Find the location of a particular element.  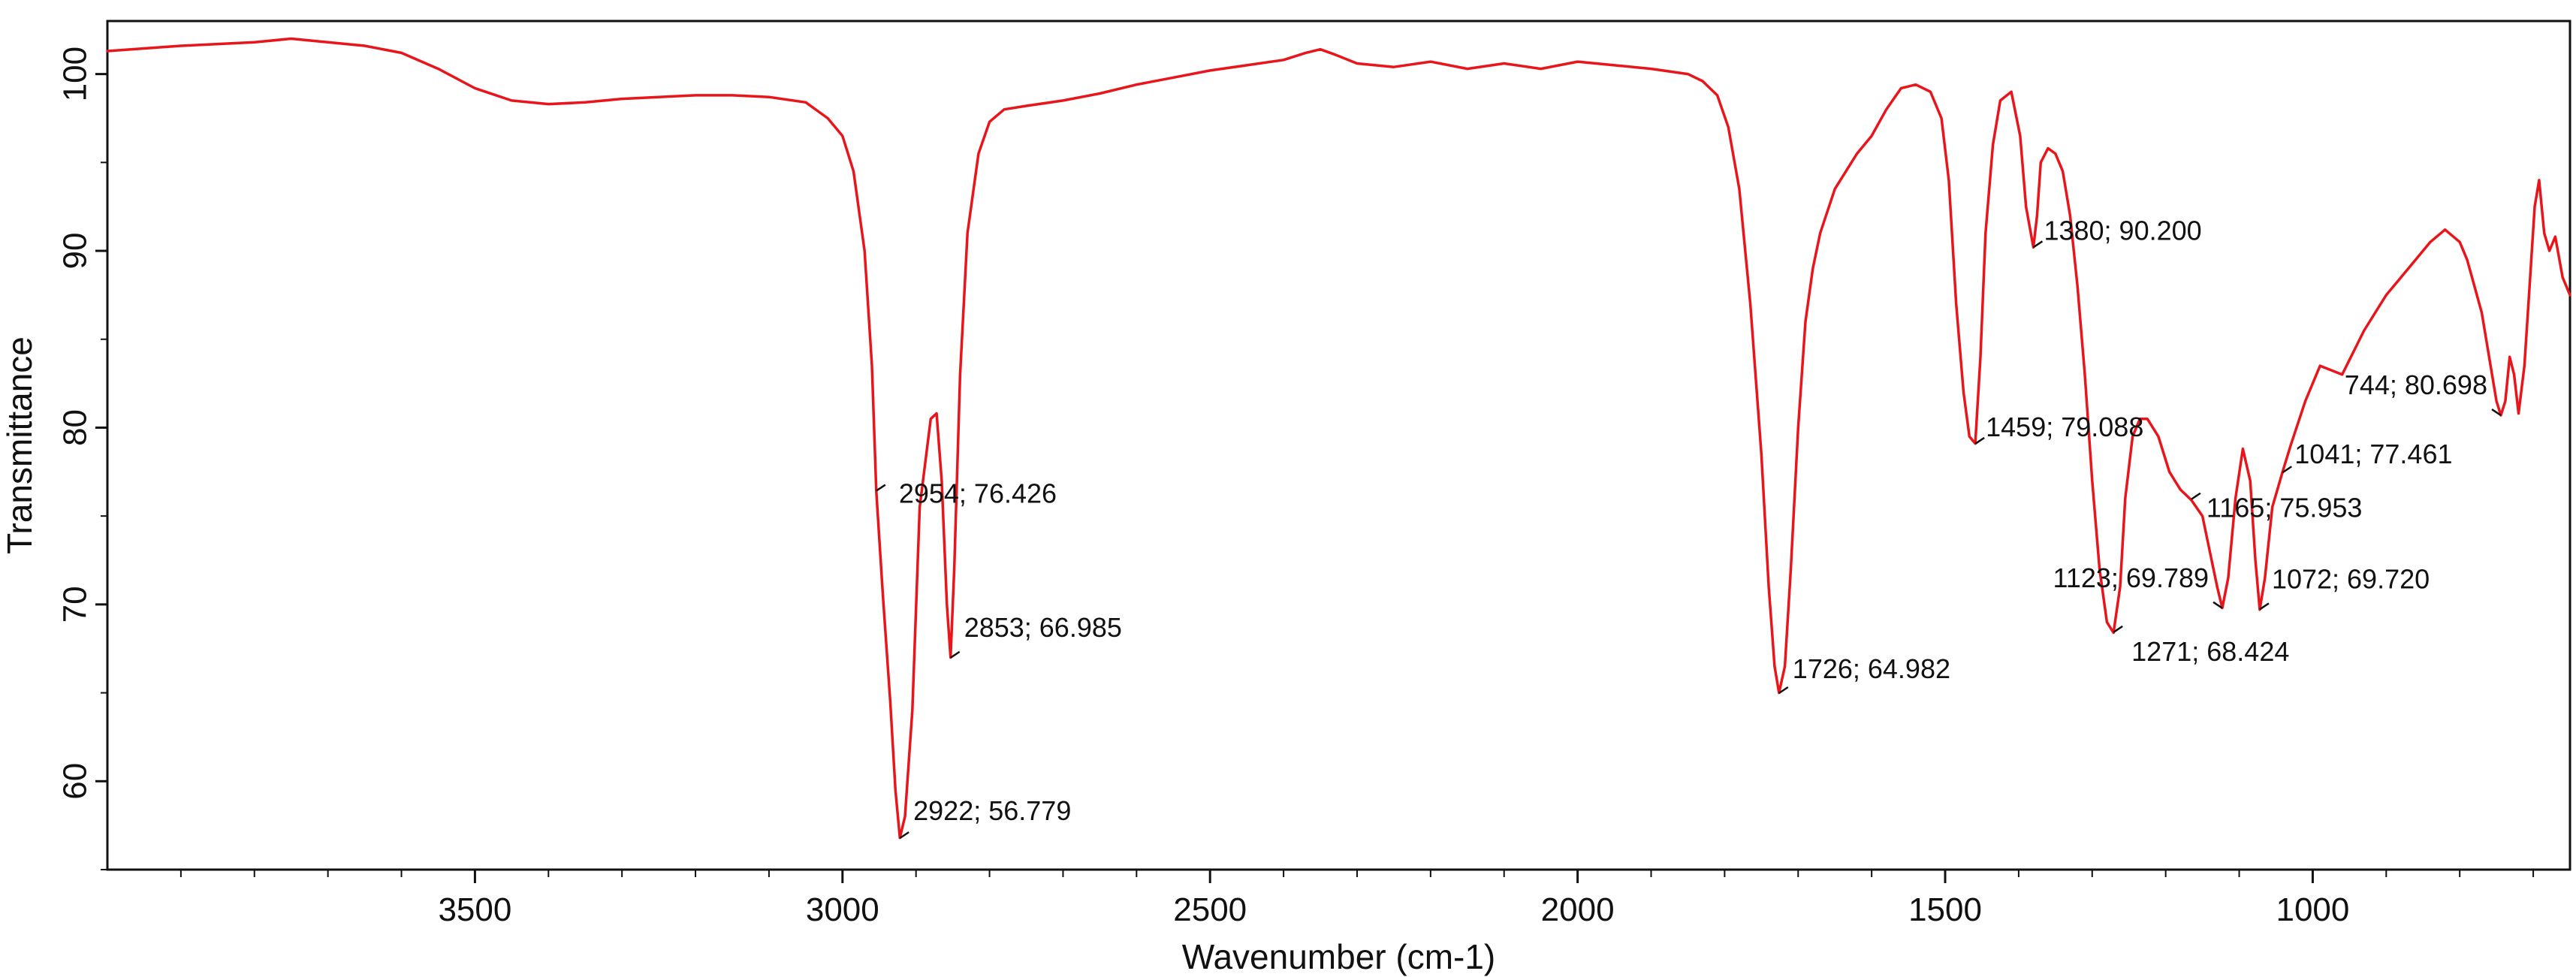

x-tick-label: 2500 is located at coordinates (1210, 909).